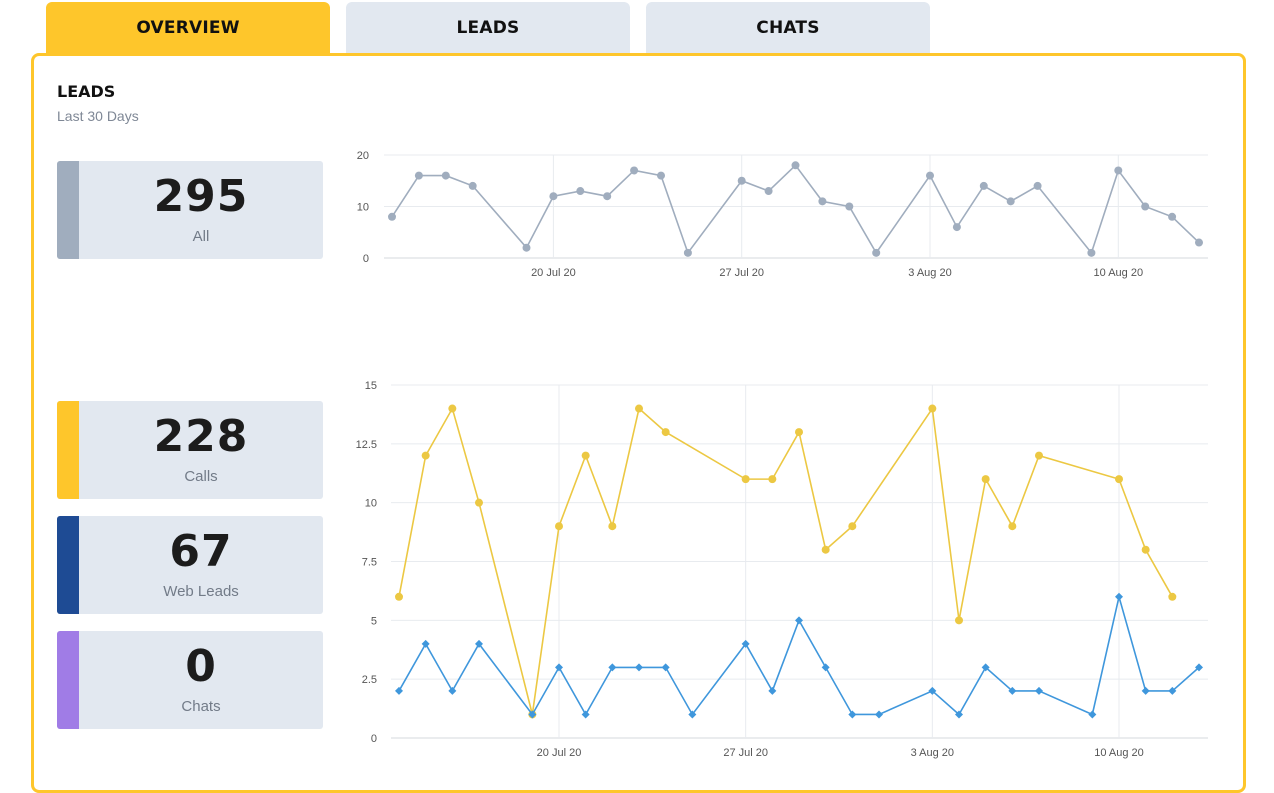  Describe the element at coordinates (363, 156) in the screenshot. I see `y-tick-label: 20` at that location.